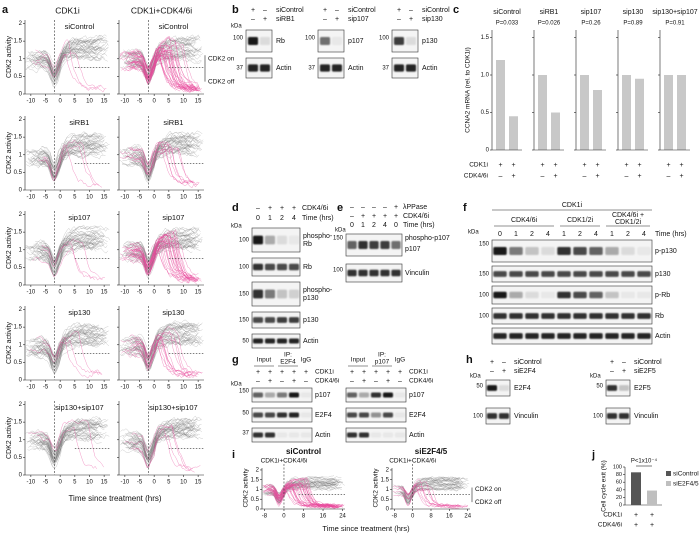  Describe the element at coordinates (173, 407) in the screenshot. I see `condition-label: sip130+sip107` at that location.